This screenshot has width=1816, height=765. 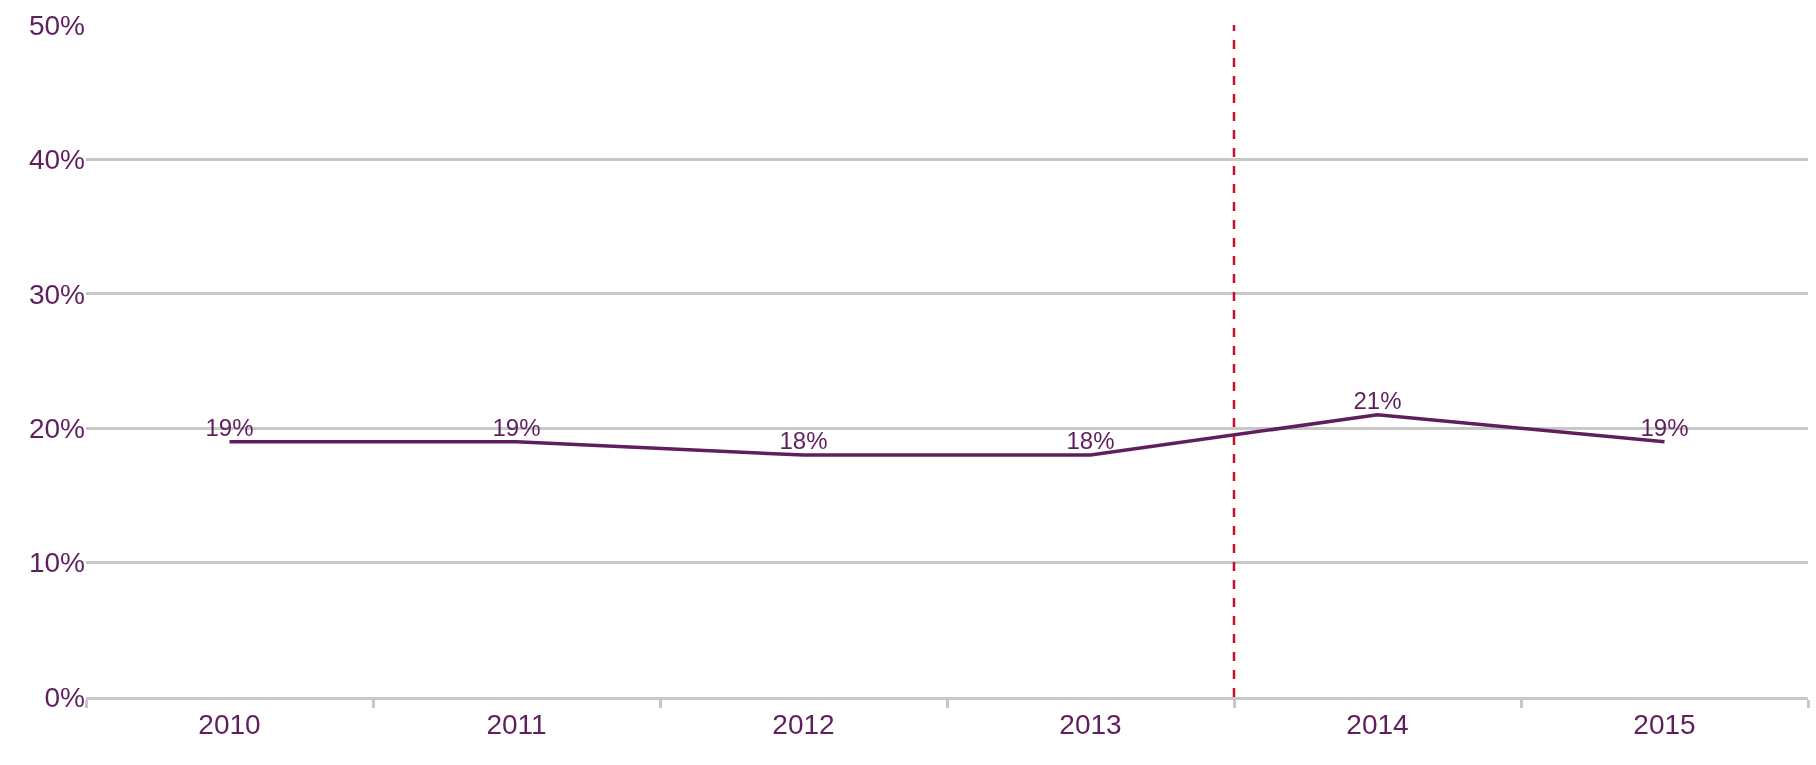 I want to click on x-tick-label: 2011, so click(x=516, y=724).